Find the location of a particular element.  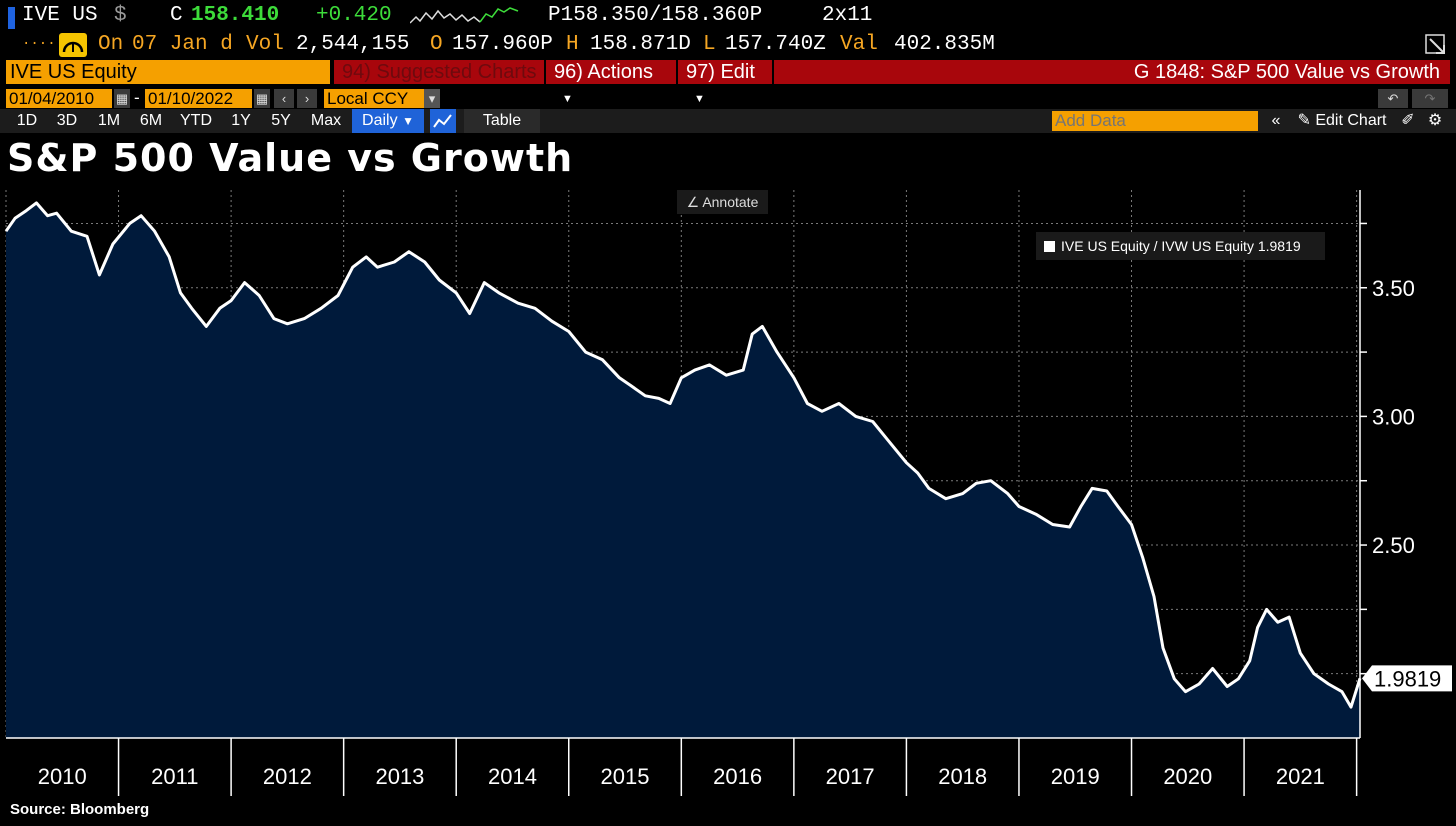

edit-chart-label: Edit Chart is located at coordinates (1351, 120).